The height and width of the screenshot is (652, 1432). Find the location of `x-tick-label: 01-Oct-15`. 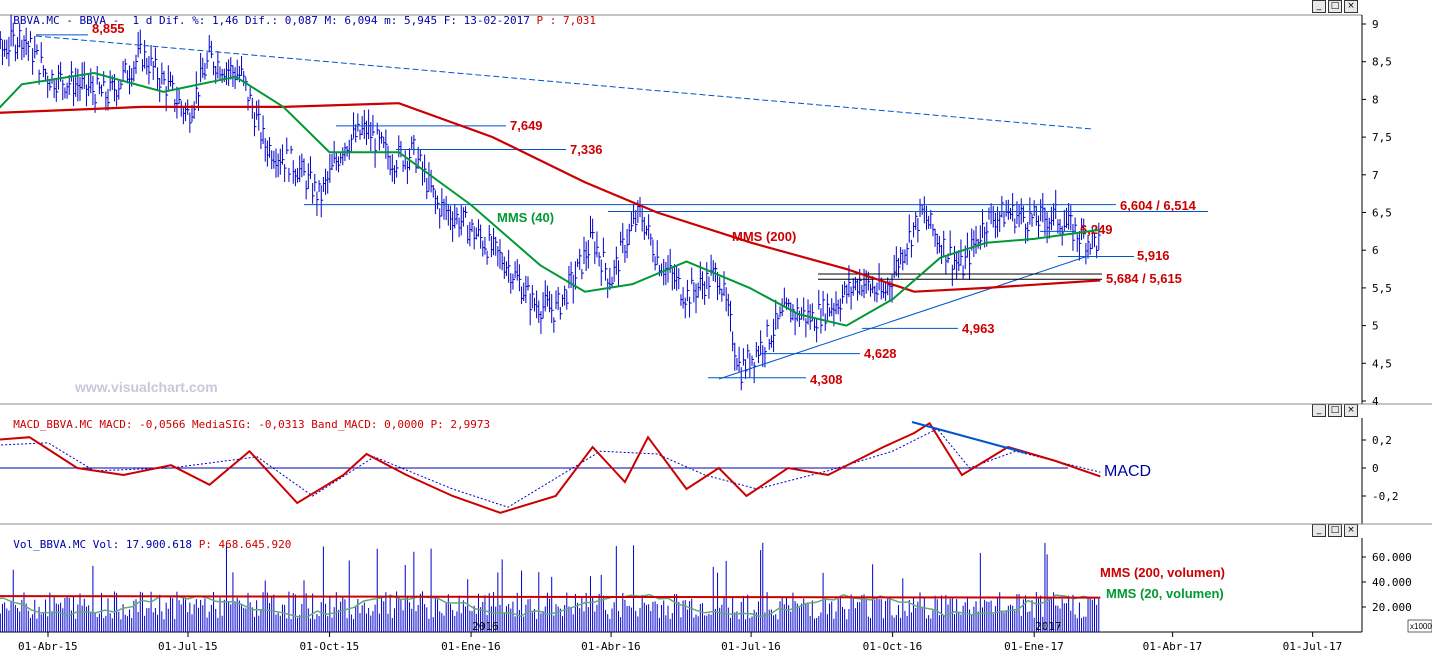

x-tick-label: 01-Oct-15 is located at coordinates (330, 646).